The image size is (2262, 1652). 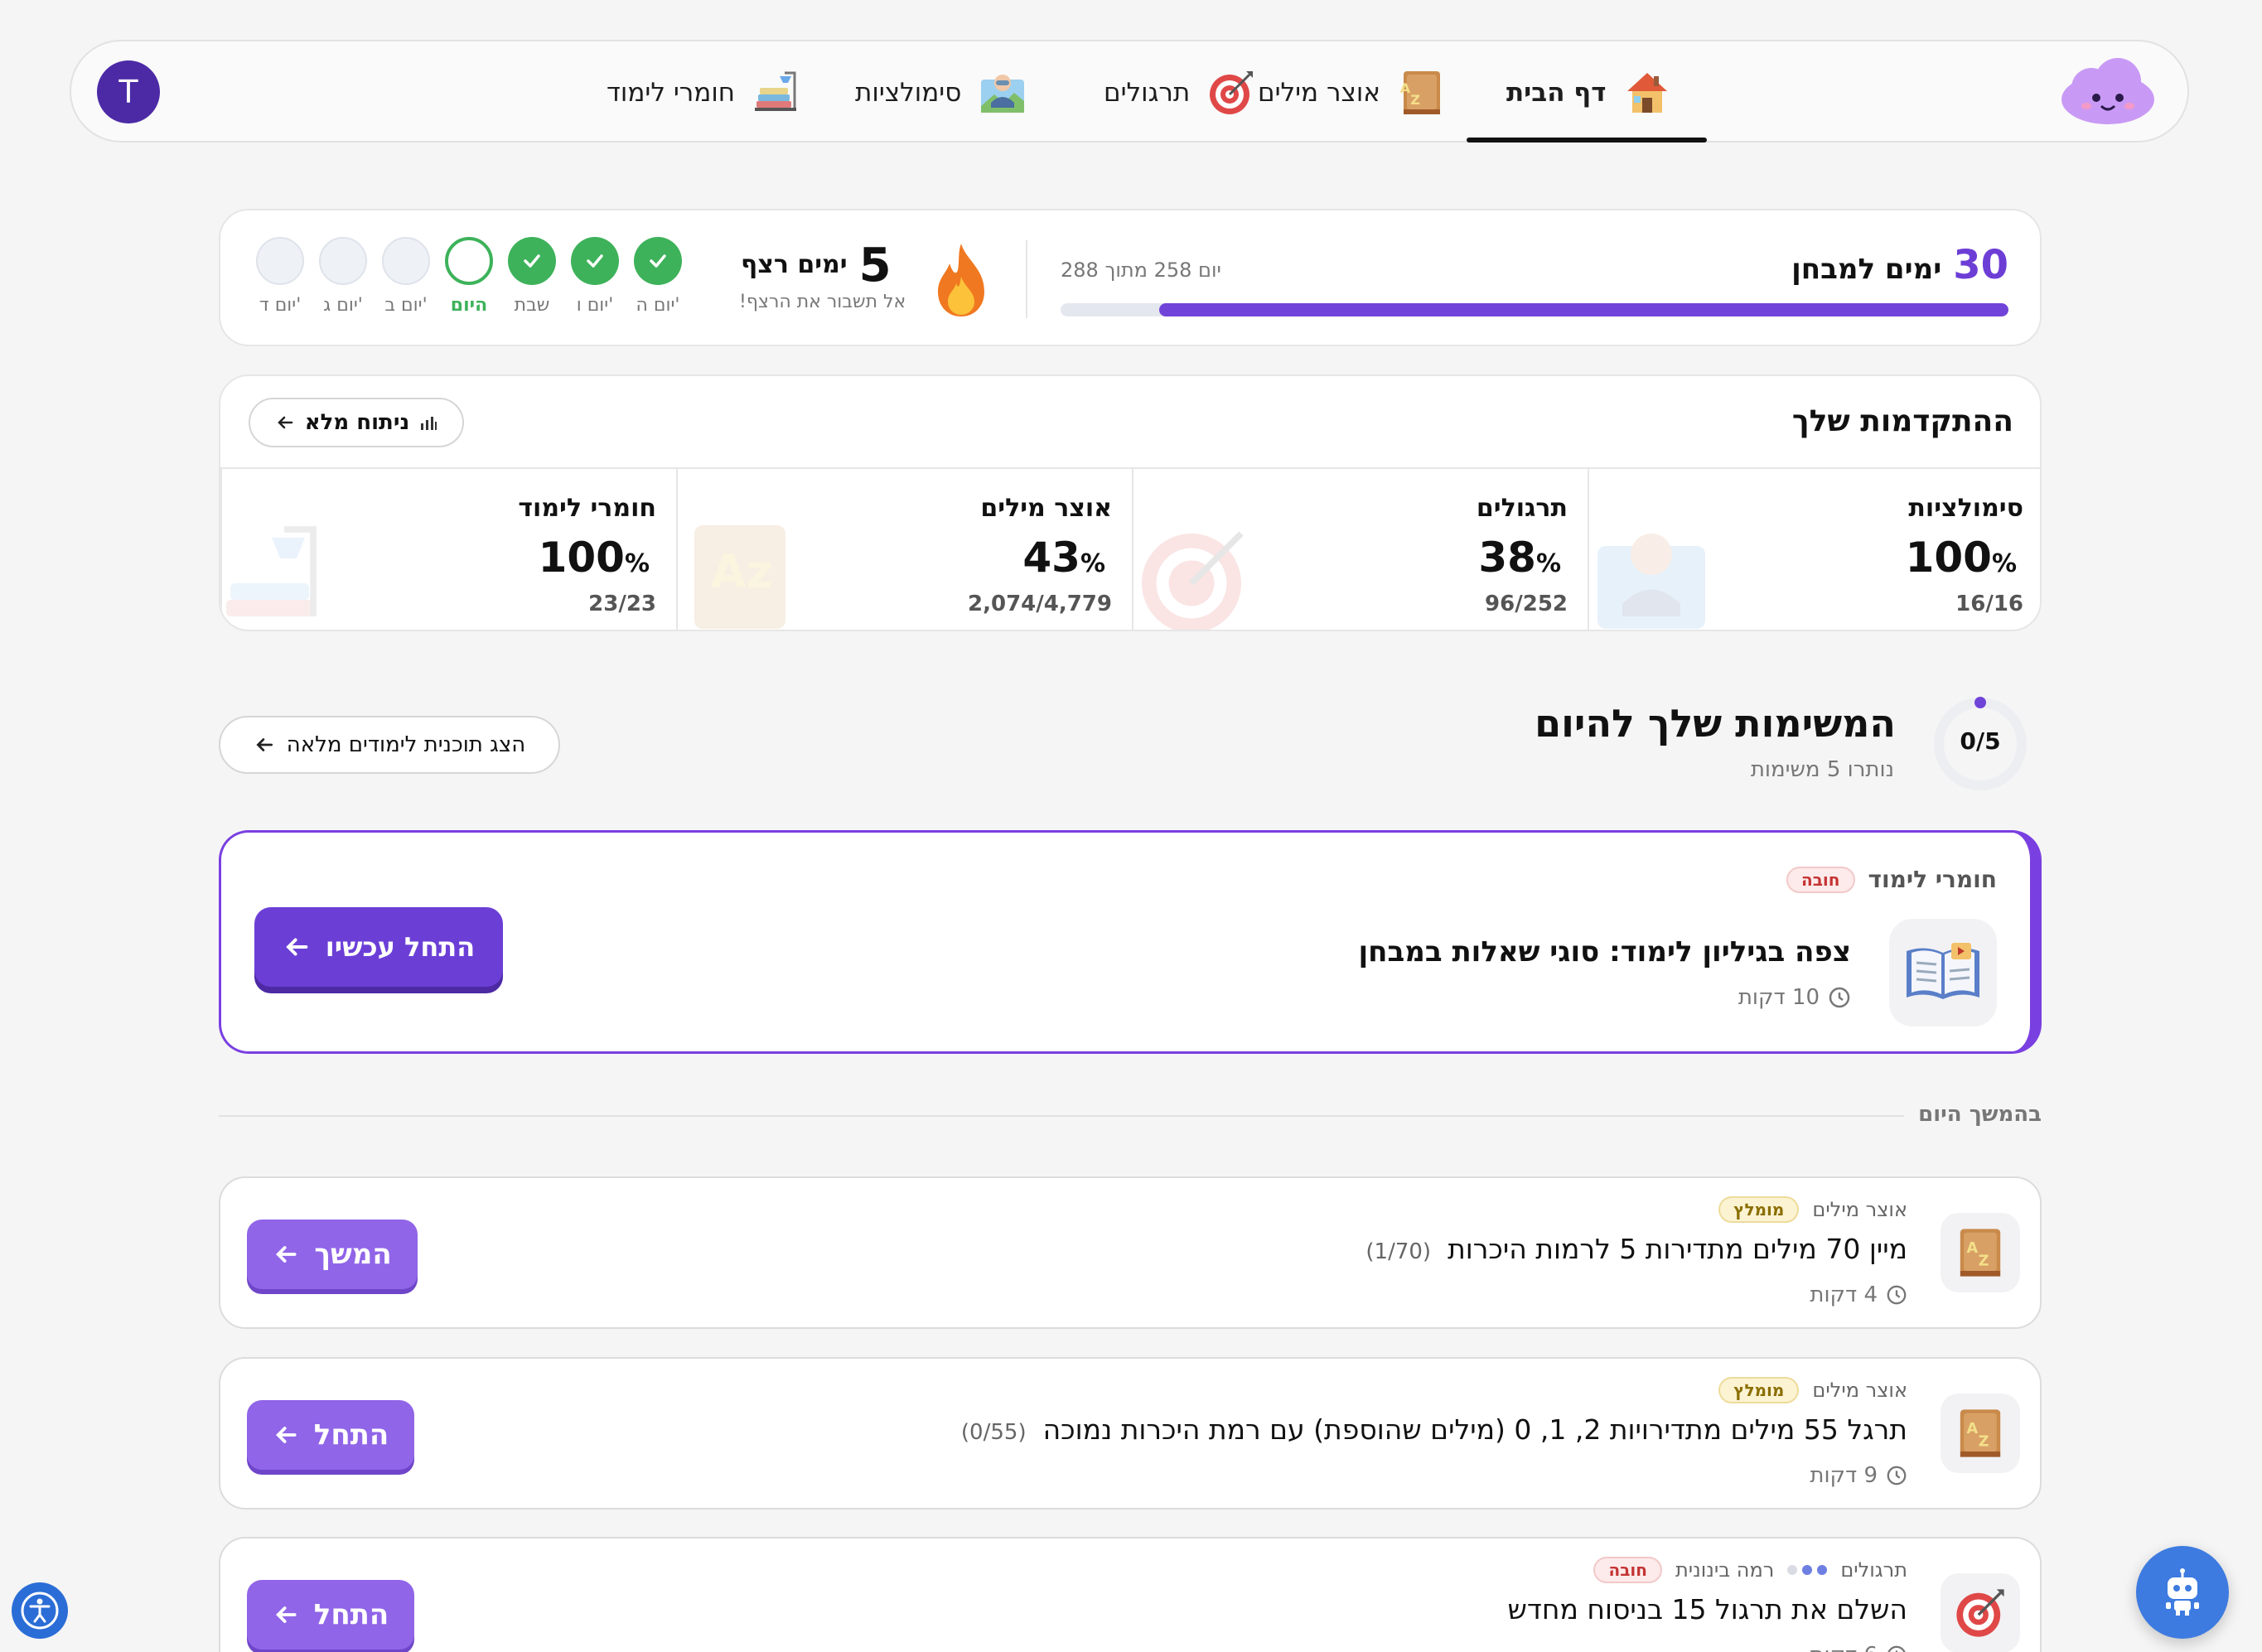 What do you see at coordinates (1807, 1570) in the screenshot?
I see `difficulty-level` at bounding box center [1807, 1570].